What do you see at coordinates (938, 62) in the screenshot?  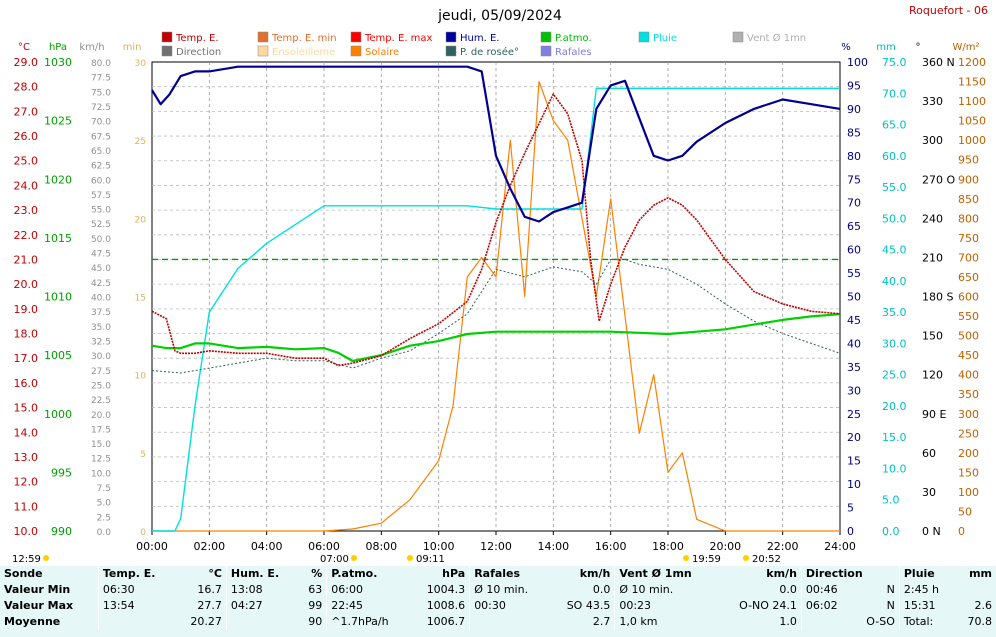 I see `y-tick-dir: 360 N` at bounding box center [938, 62].